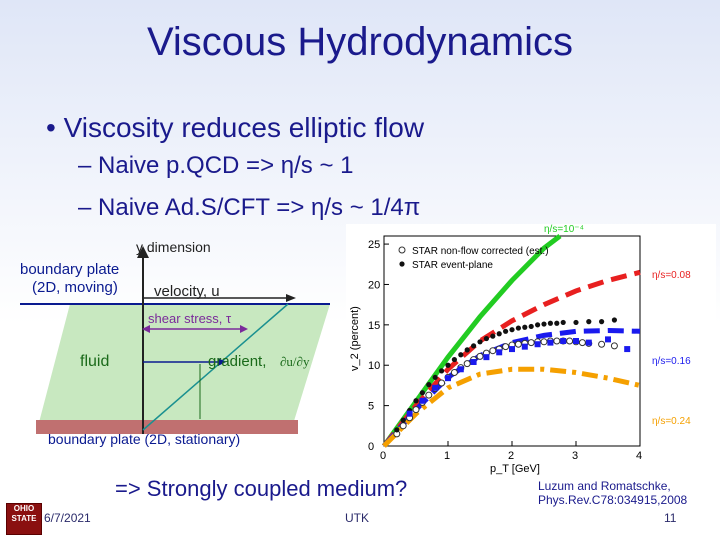 Image resolution: width=720 pixels, height=540 pixels. What do you see at coordinates (480, 251) in the screenshot?
I see `legend-entry-0: STAR non-flow corrected (est.)` at bounding box center [480, 251].